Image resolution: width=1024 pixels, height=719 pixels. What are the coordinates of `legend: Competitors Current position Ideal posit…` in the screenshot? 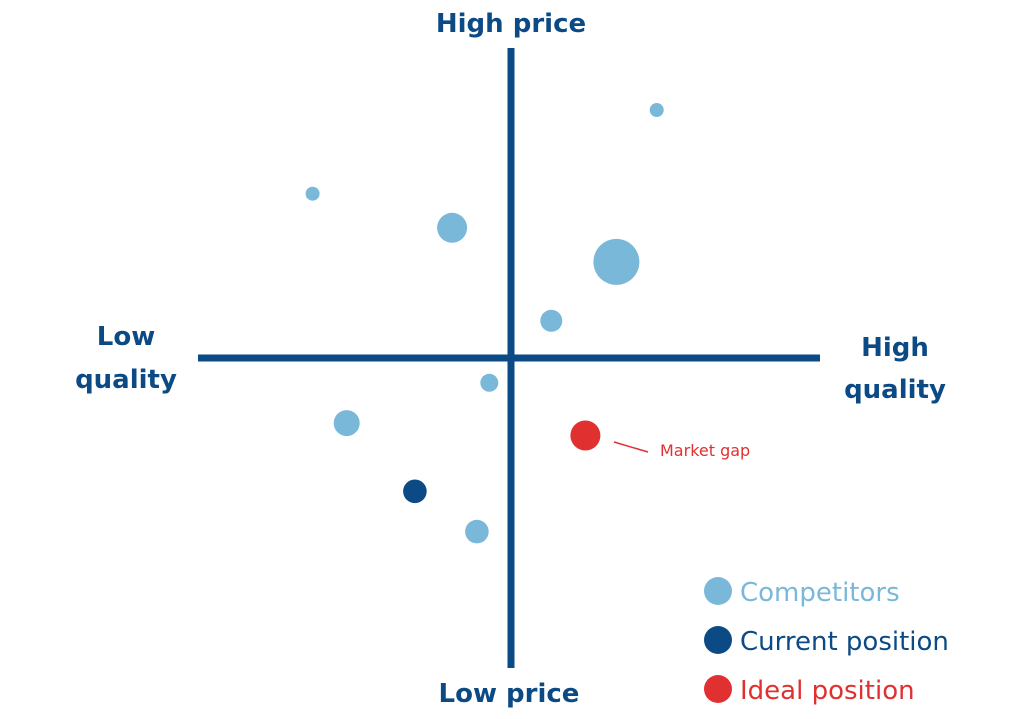 It's located at (826, 641).